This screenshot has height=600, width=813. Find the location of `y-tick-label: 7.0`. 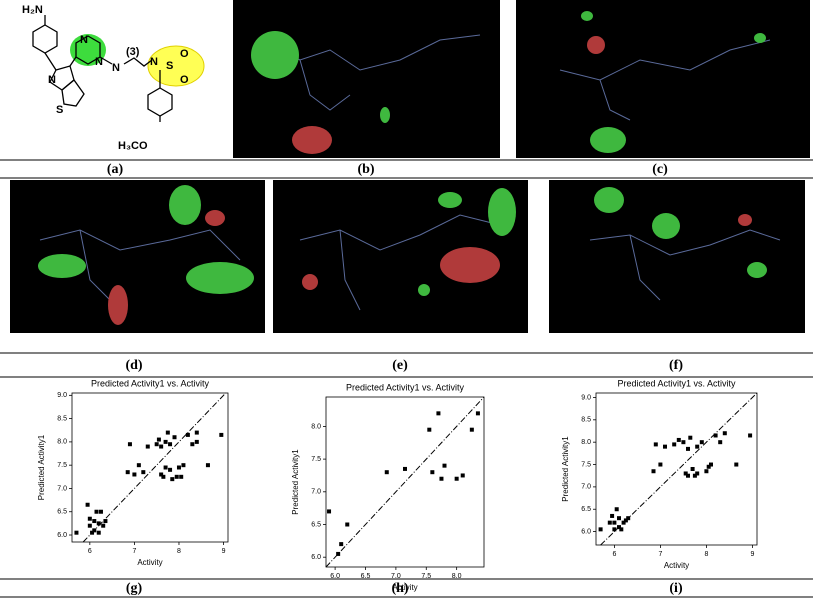

y-tick-label: 7.0 is located at coordinates (316, 492).